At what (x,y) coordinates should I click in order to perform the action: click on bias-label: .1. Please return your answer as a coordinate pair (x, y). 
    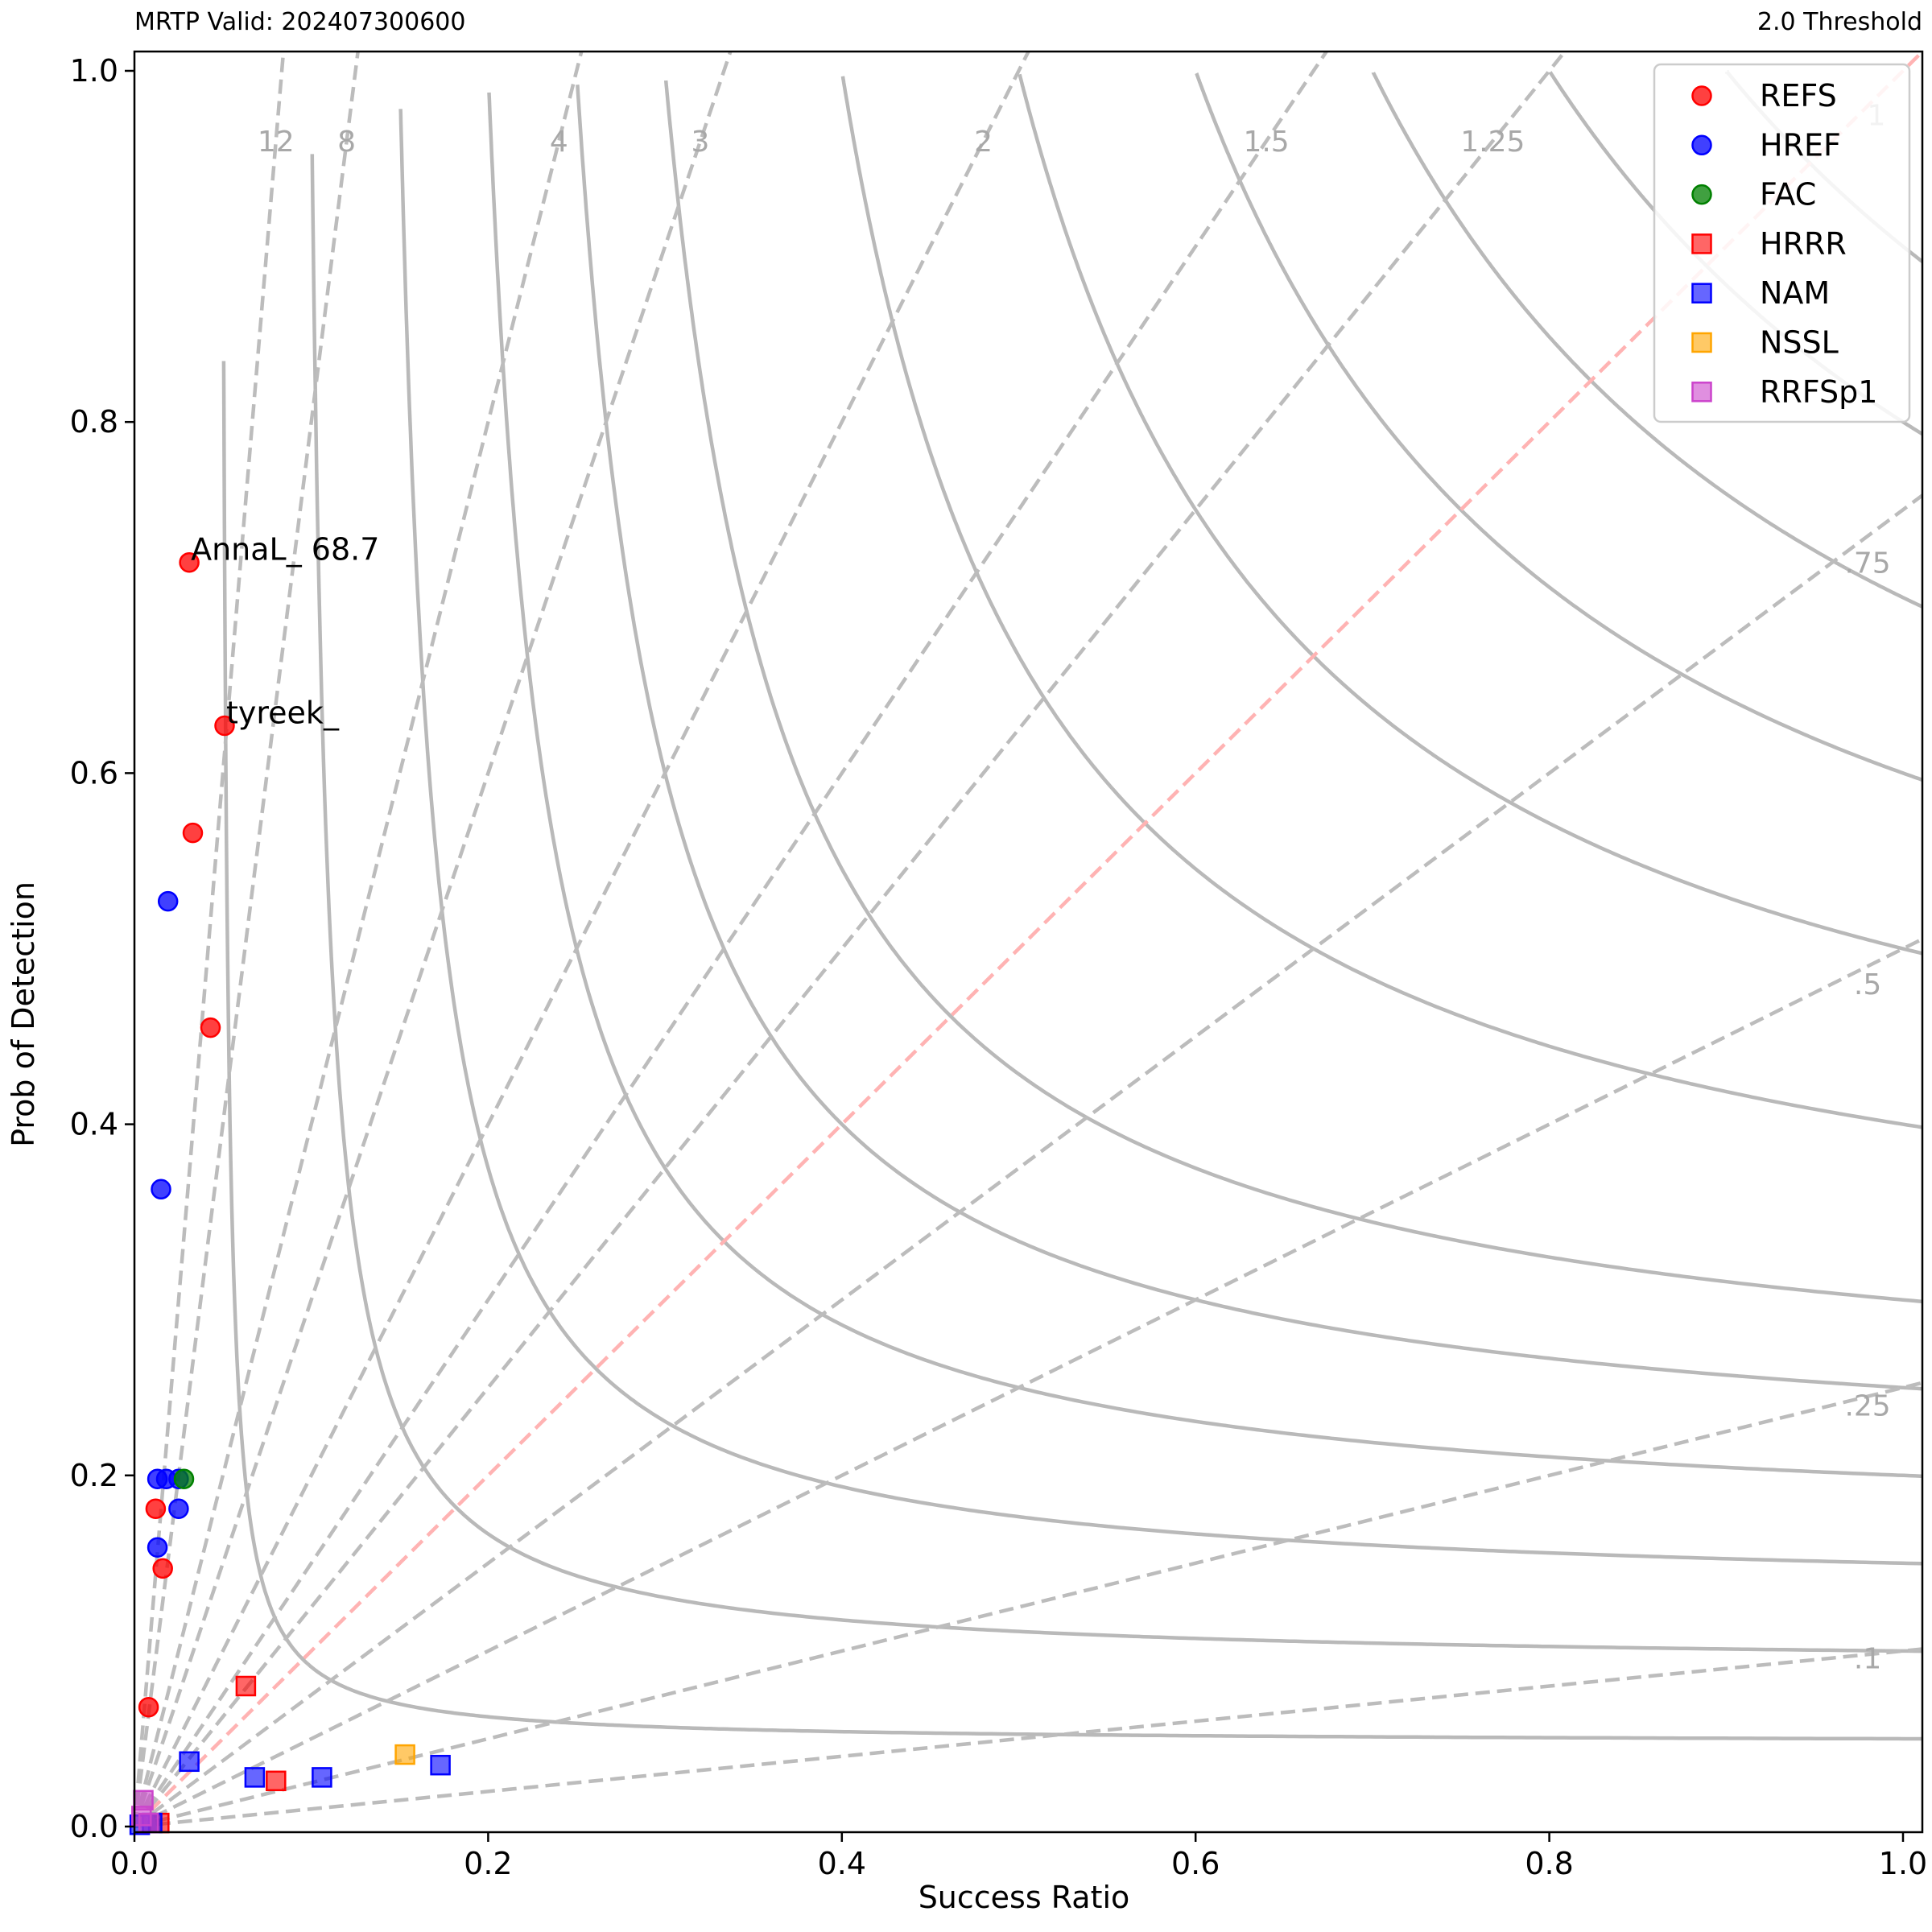
    Looking at the image, I should click on (1867, 1659).